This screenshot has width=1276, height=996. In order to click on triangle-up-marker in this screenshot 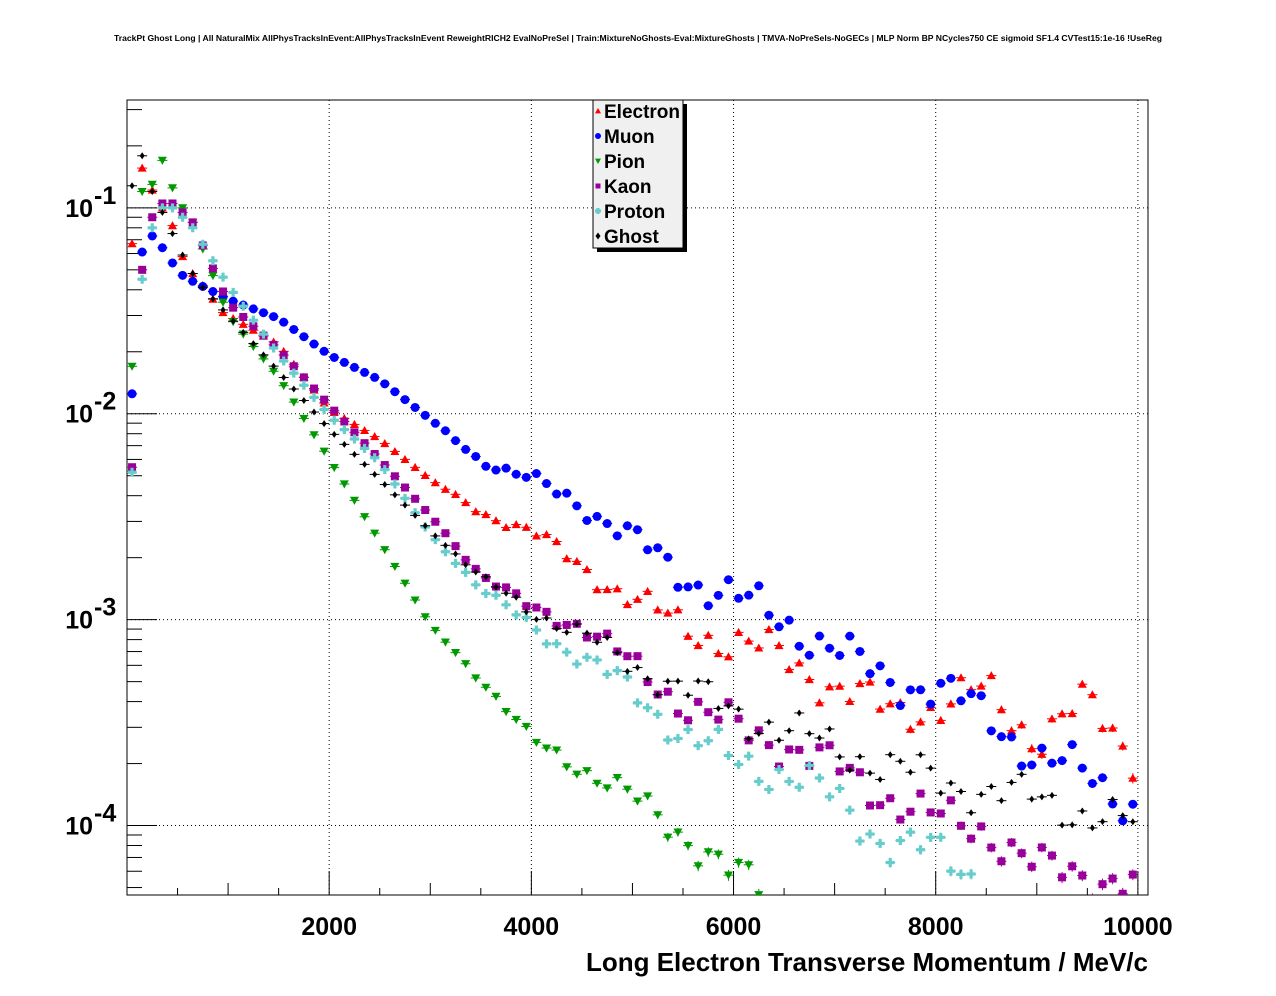, I will do `click(506, 527)`.